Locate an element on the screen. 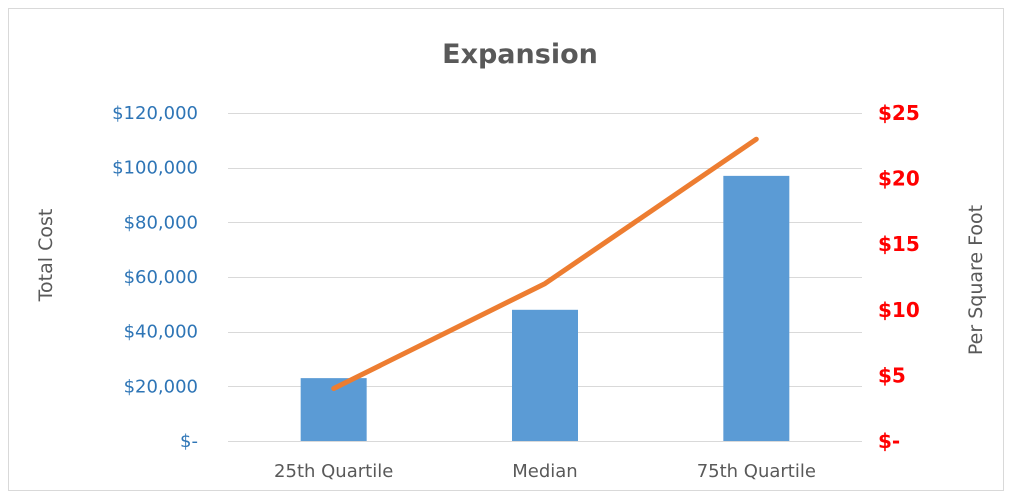 This screenshot has width=1012, height=499. left-tick-label: $40,000 is located at coordinates (161, 332).